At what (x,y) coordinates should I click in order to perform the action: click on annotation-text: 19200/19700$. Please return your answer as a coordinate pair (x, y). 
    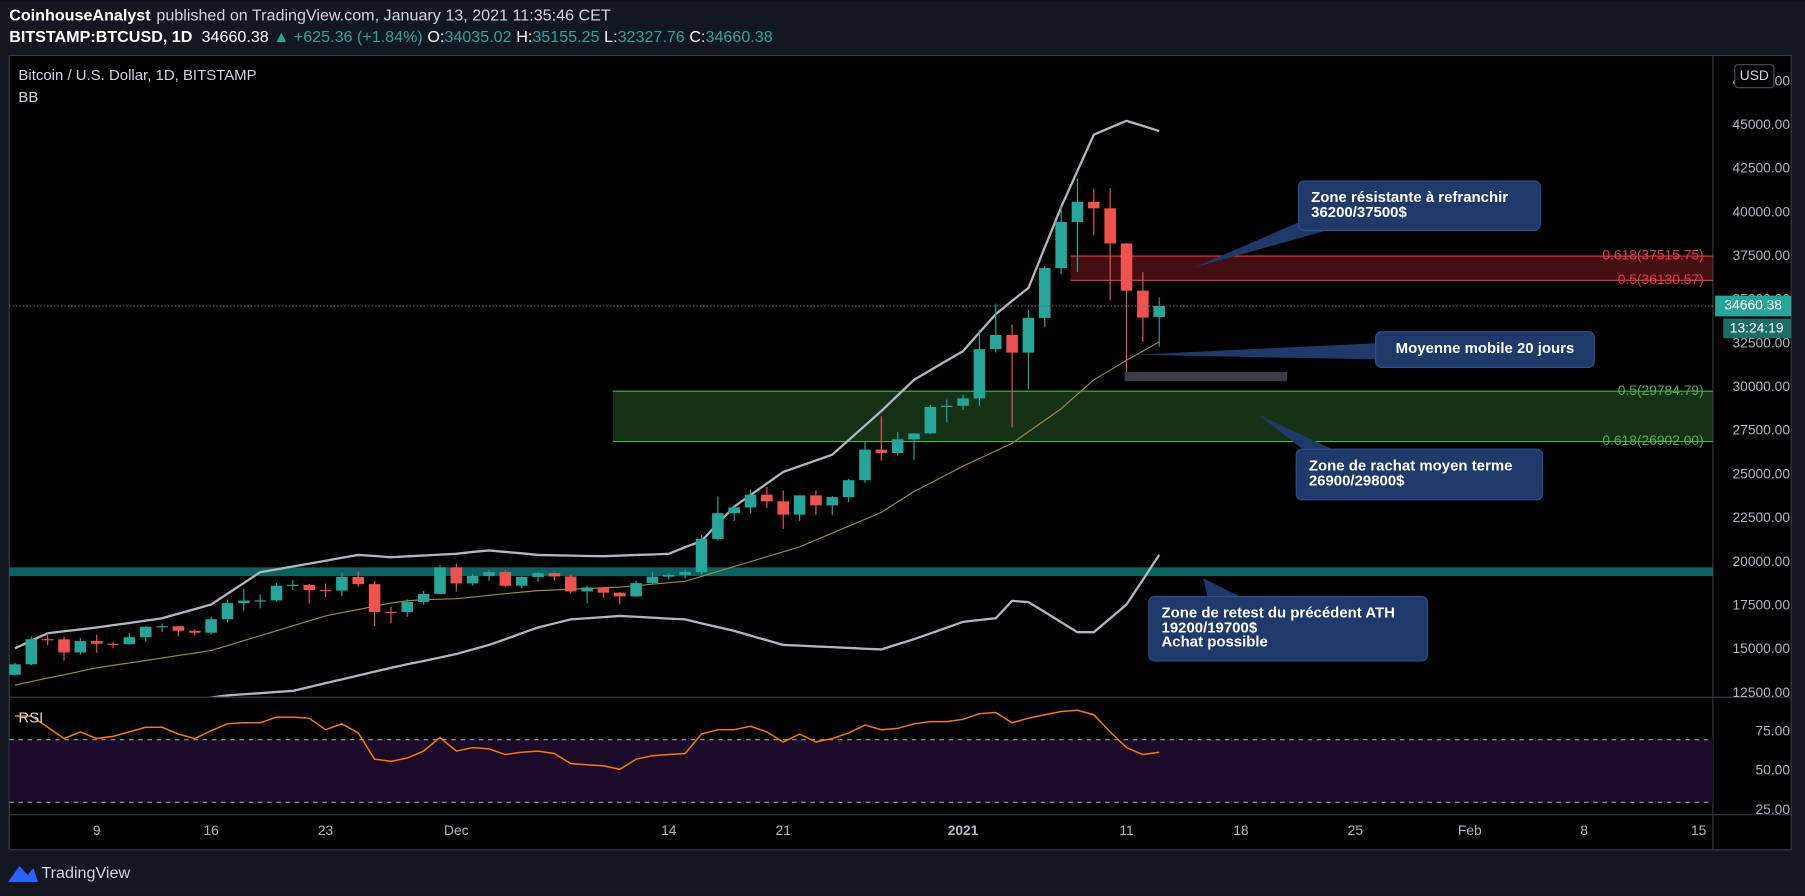
    Looking at the image, I should click on (1210, 628).